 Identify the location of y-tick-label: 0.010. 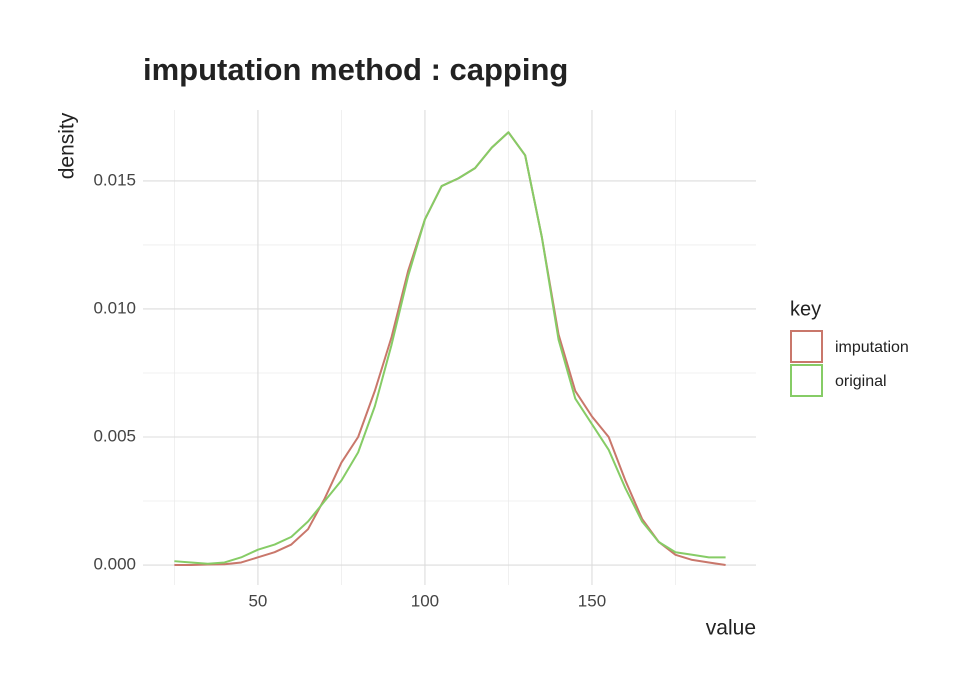
(114, 307).